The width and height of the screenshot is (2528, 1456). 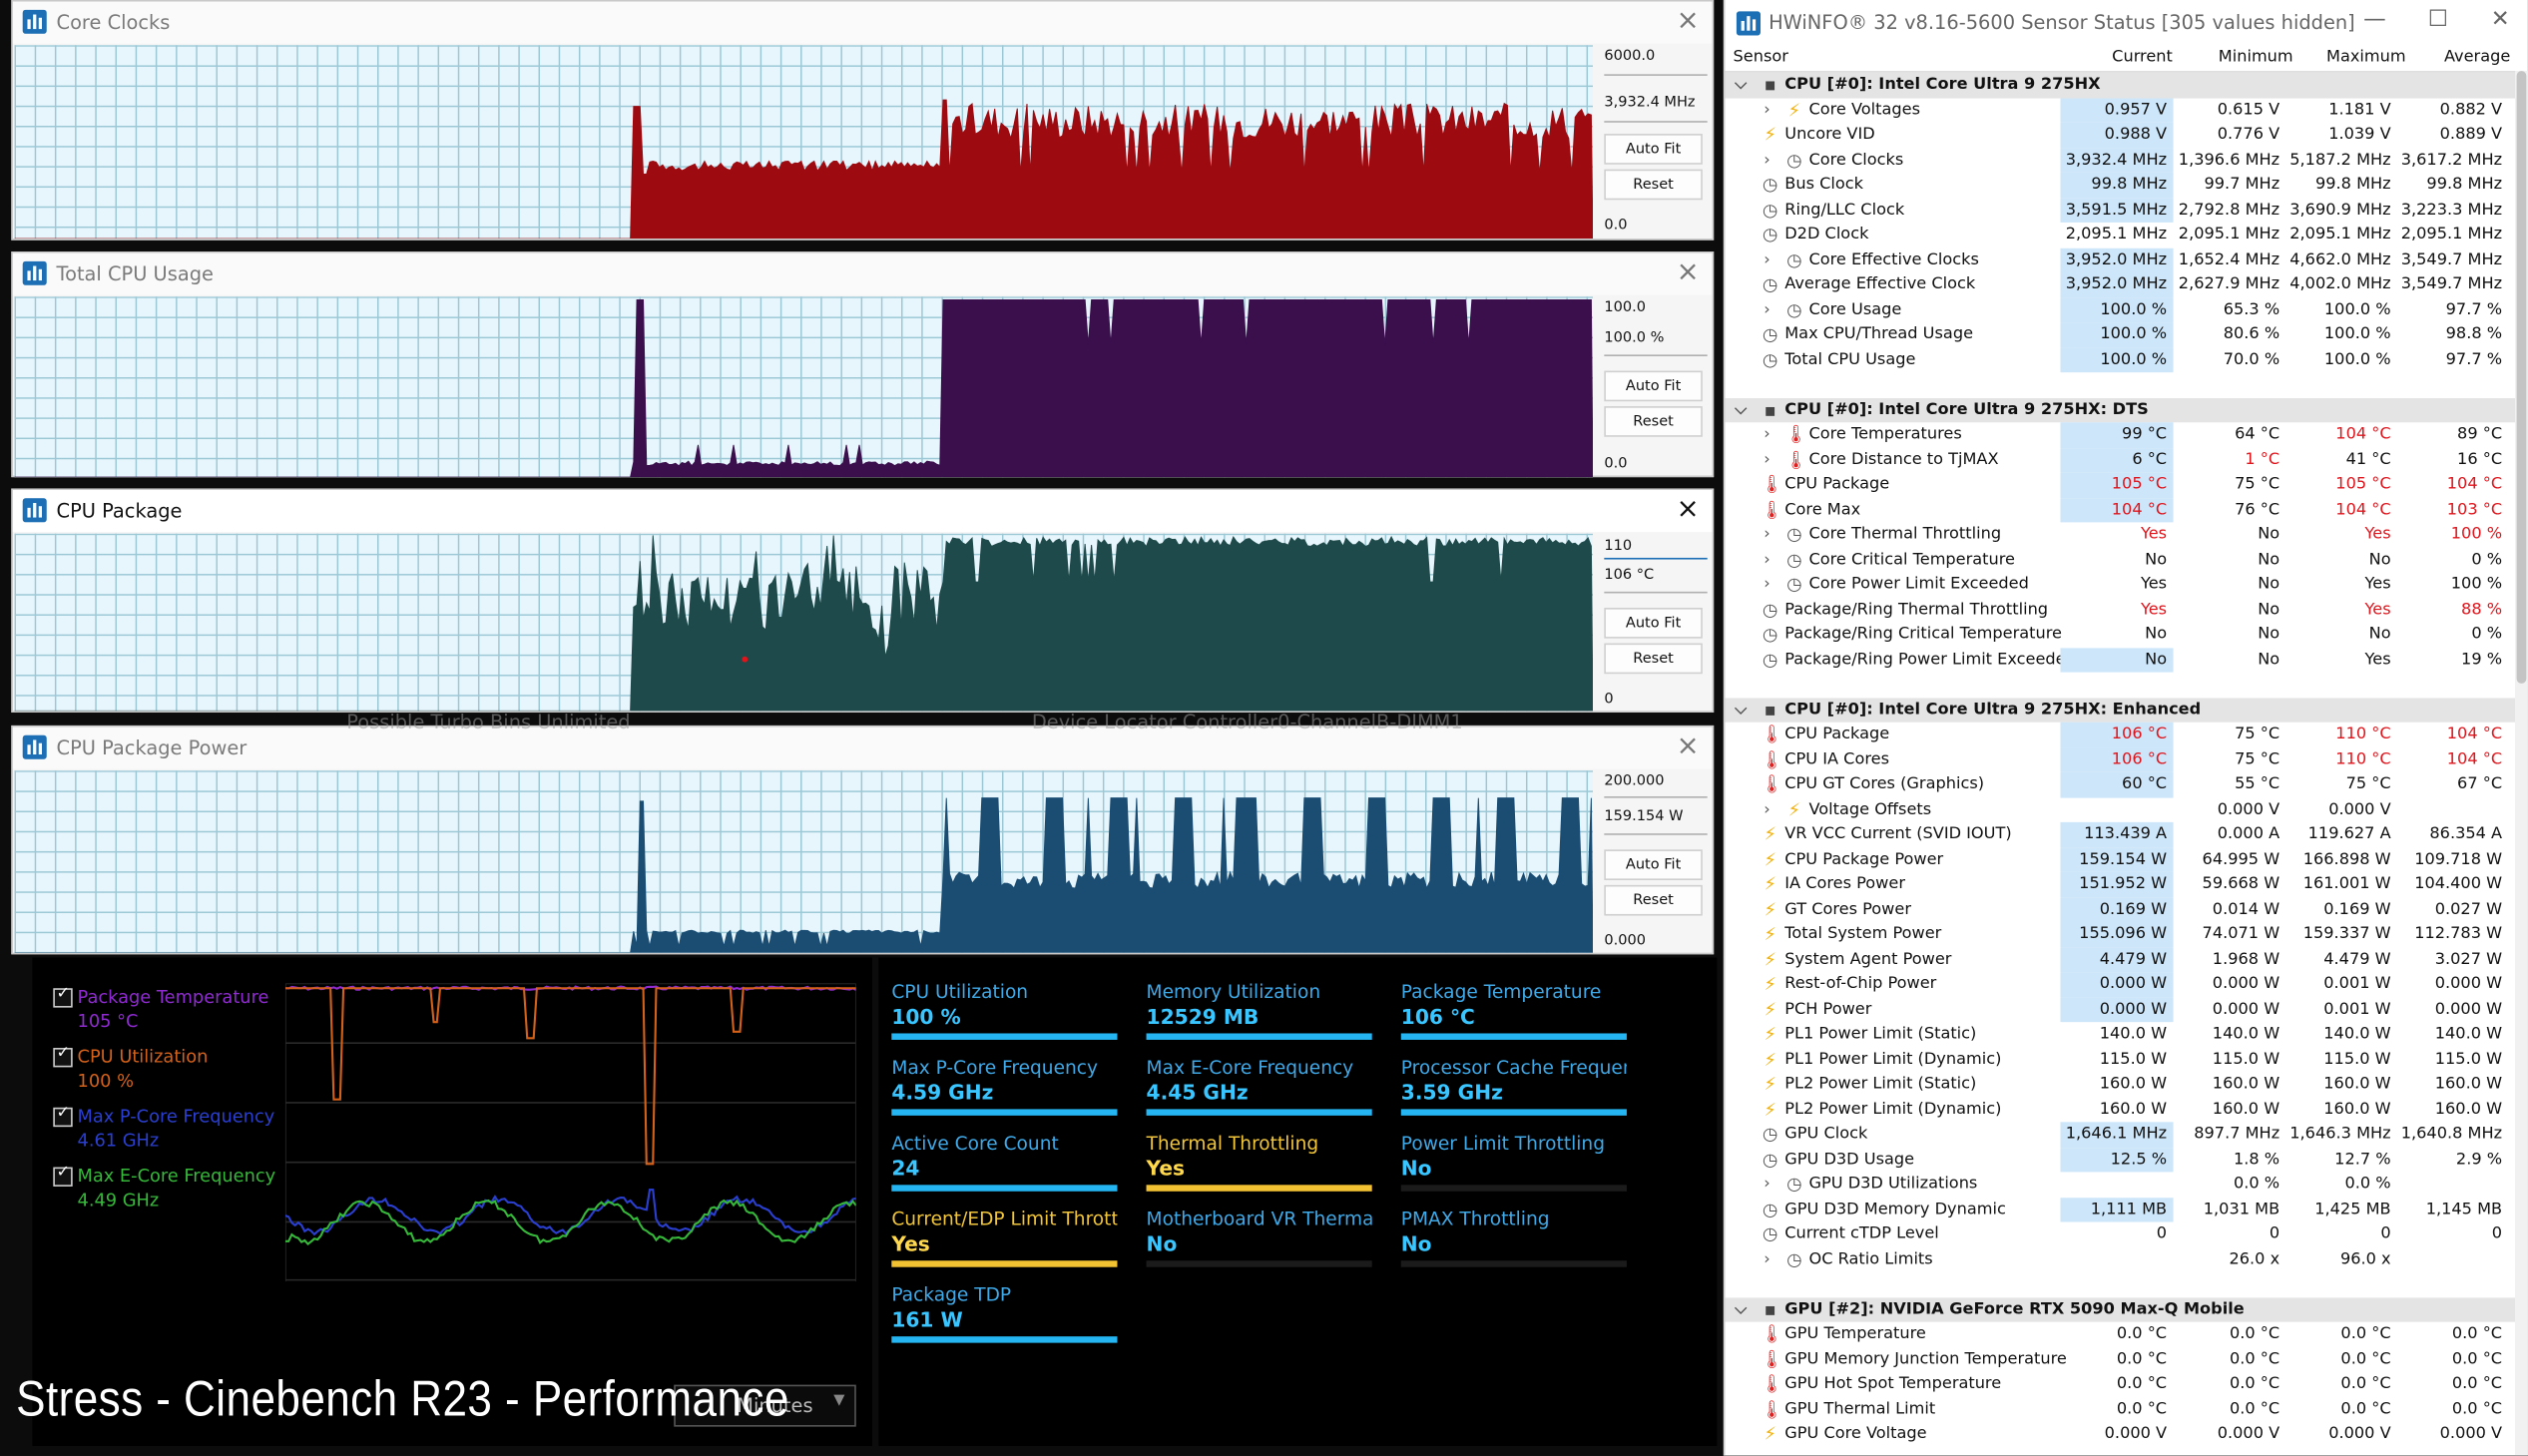 What do you see at coordinates (2500, 19) in the screenshot?
I see `close-button: ✕` at bounding box center [2500, 19].